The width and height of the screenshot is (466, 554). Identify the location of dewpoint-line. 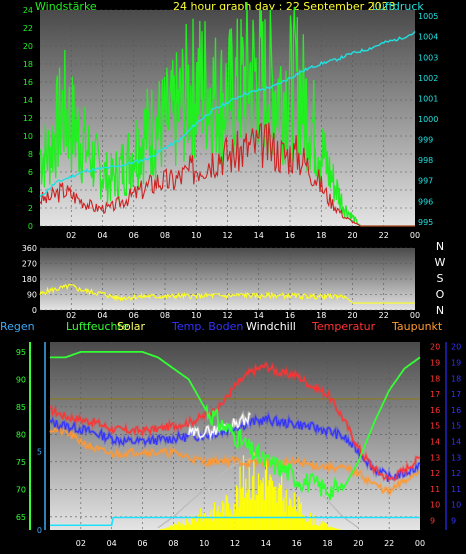
(235, 460).